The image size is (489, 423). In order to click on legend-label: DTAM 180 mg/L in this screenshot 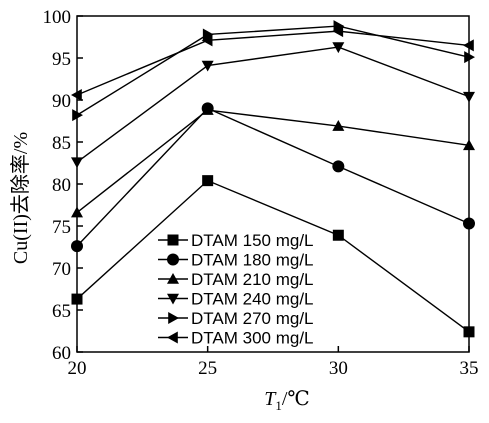, I will do `click(252, 260)`.